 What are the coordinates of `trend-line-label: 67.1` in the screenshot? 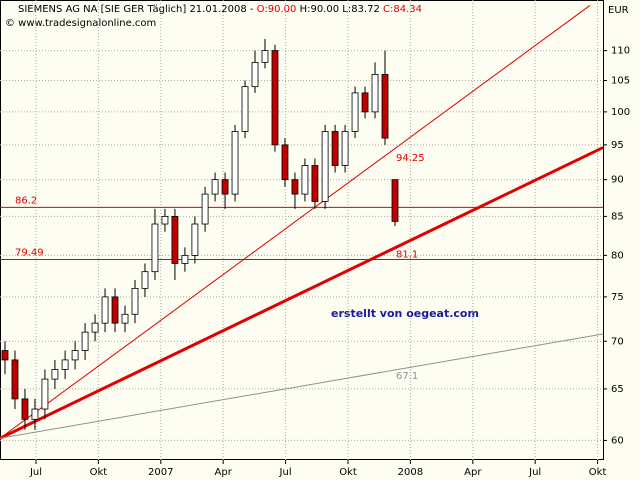 It's located at (407, 376).